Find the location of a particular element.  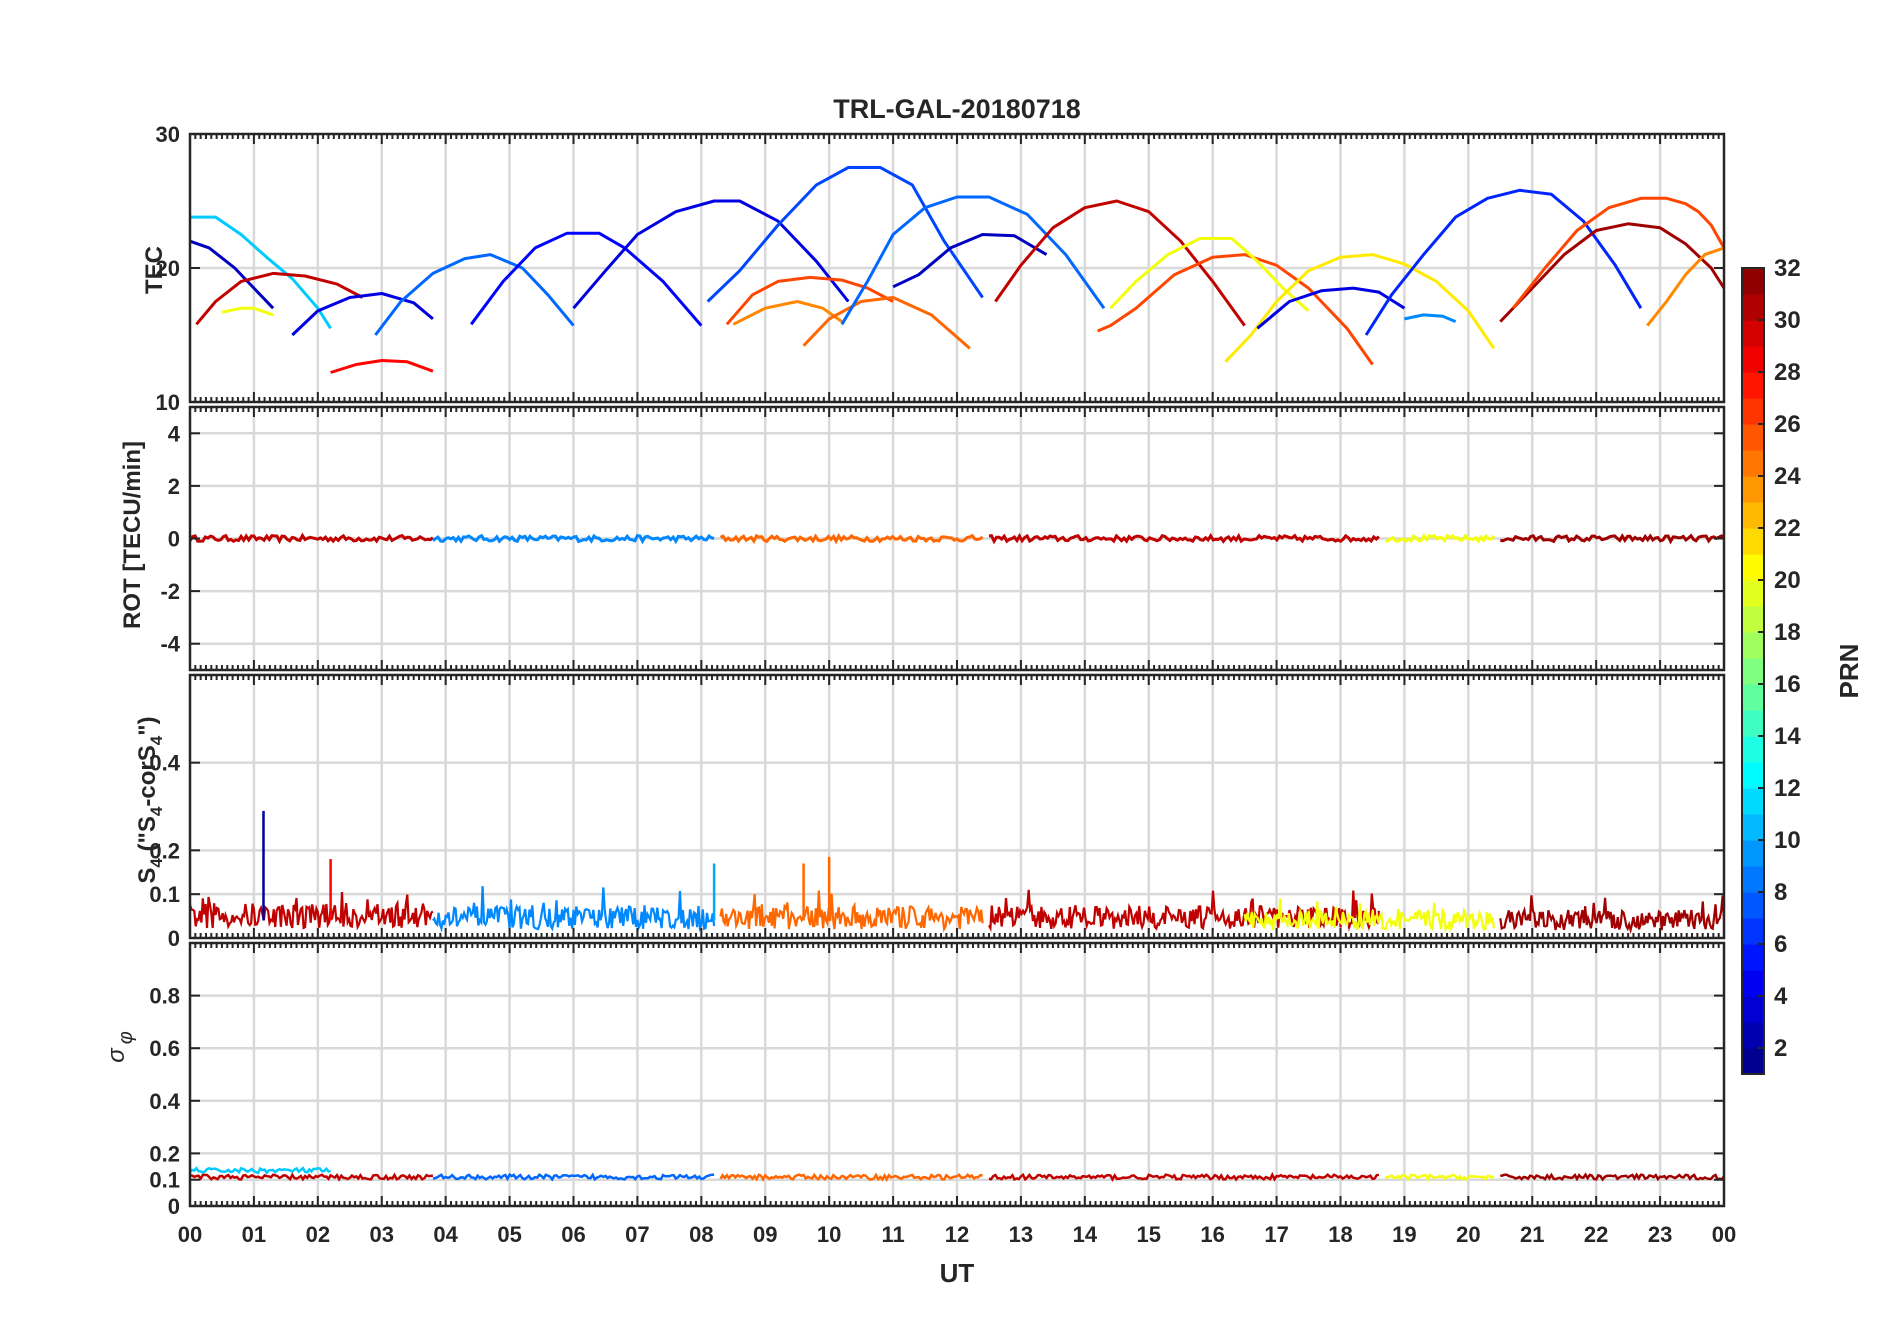

xtick-label: 08 is located at coordinates (701, 1234).